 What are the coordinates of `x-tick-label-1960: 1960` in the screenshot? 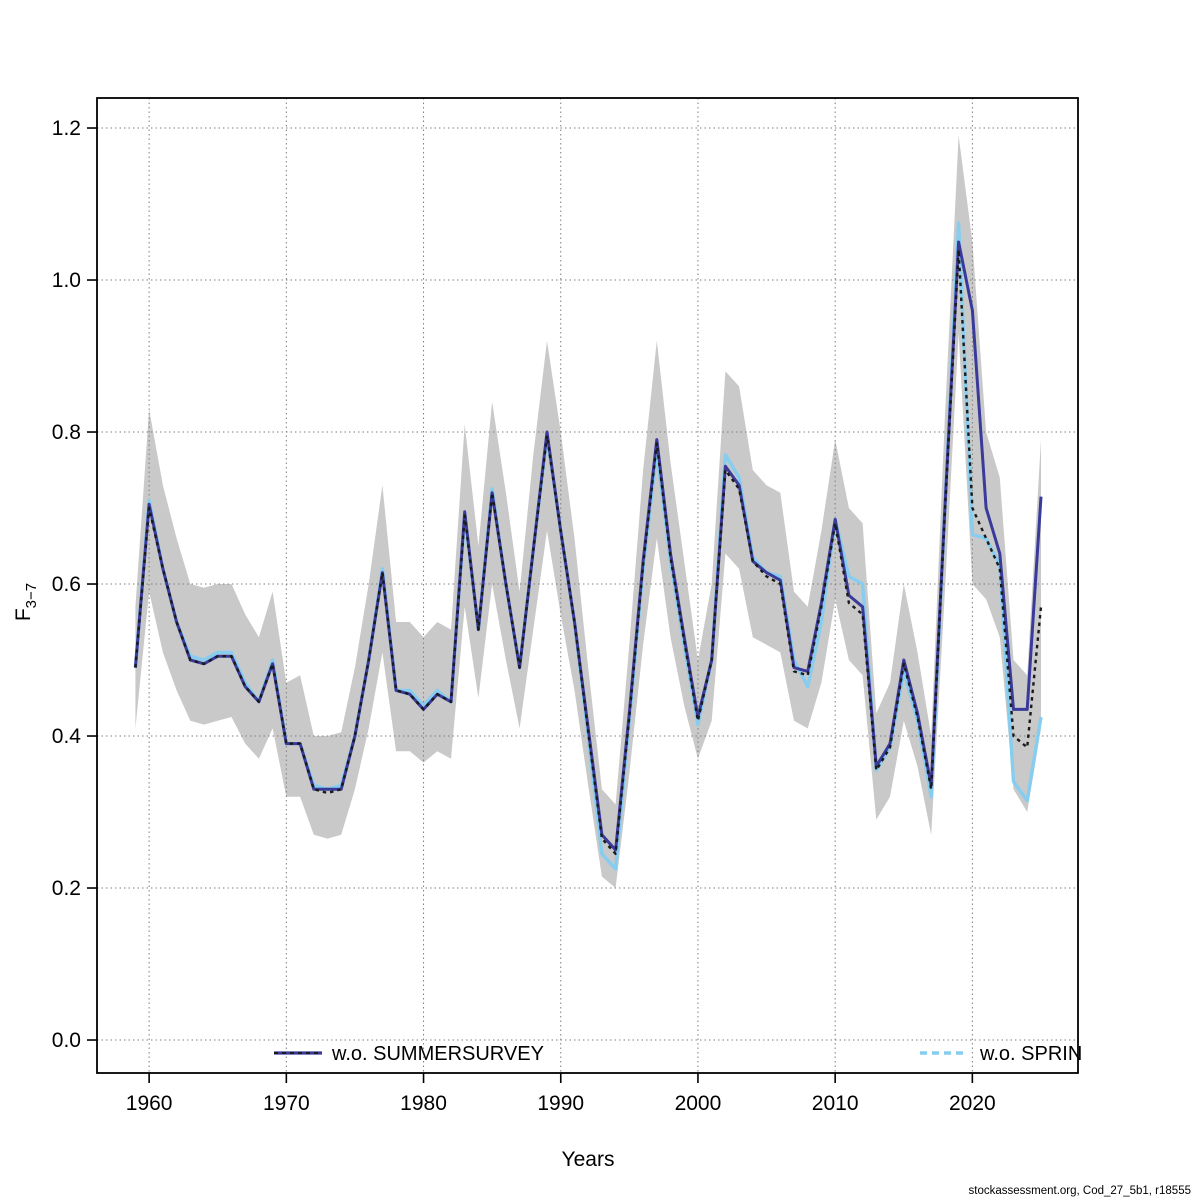 It's located at (149, 1103).